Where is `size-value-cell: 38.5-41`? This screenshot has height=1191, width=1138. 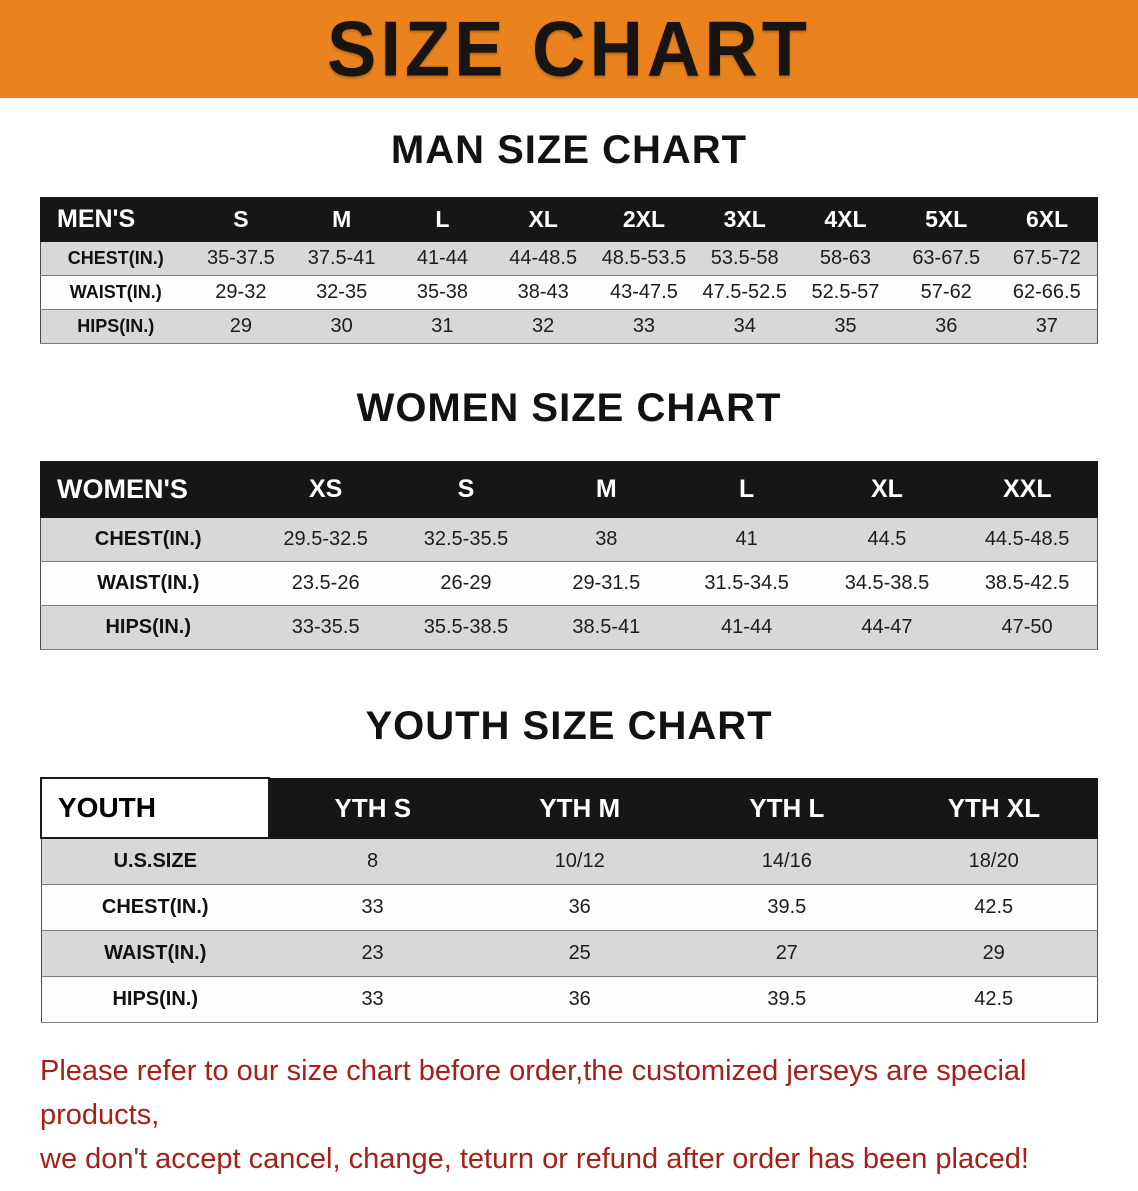
size-value-cell: 38.5-41 is located at coordinates (606, 627).